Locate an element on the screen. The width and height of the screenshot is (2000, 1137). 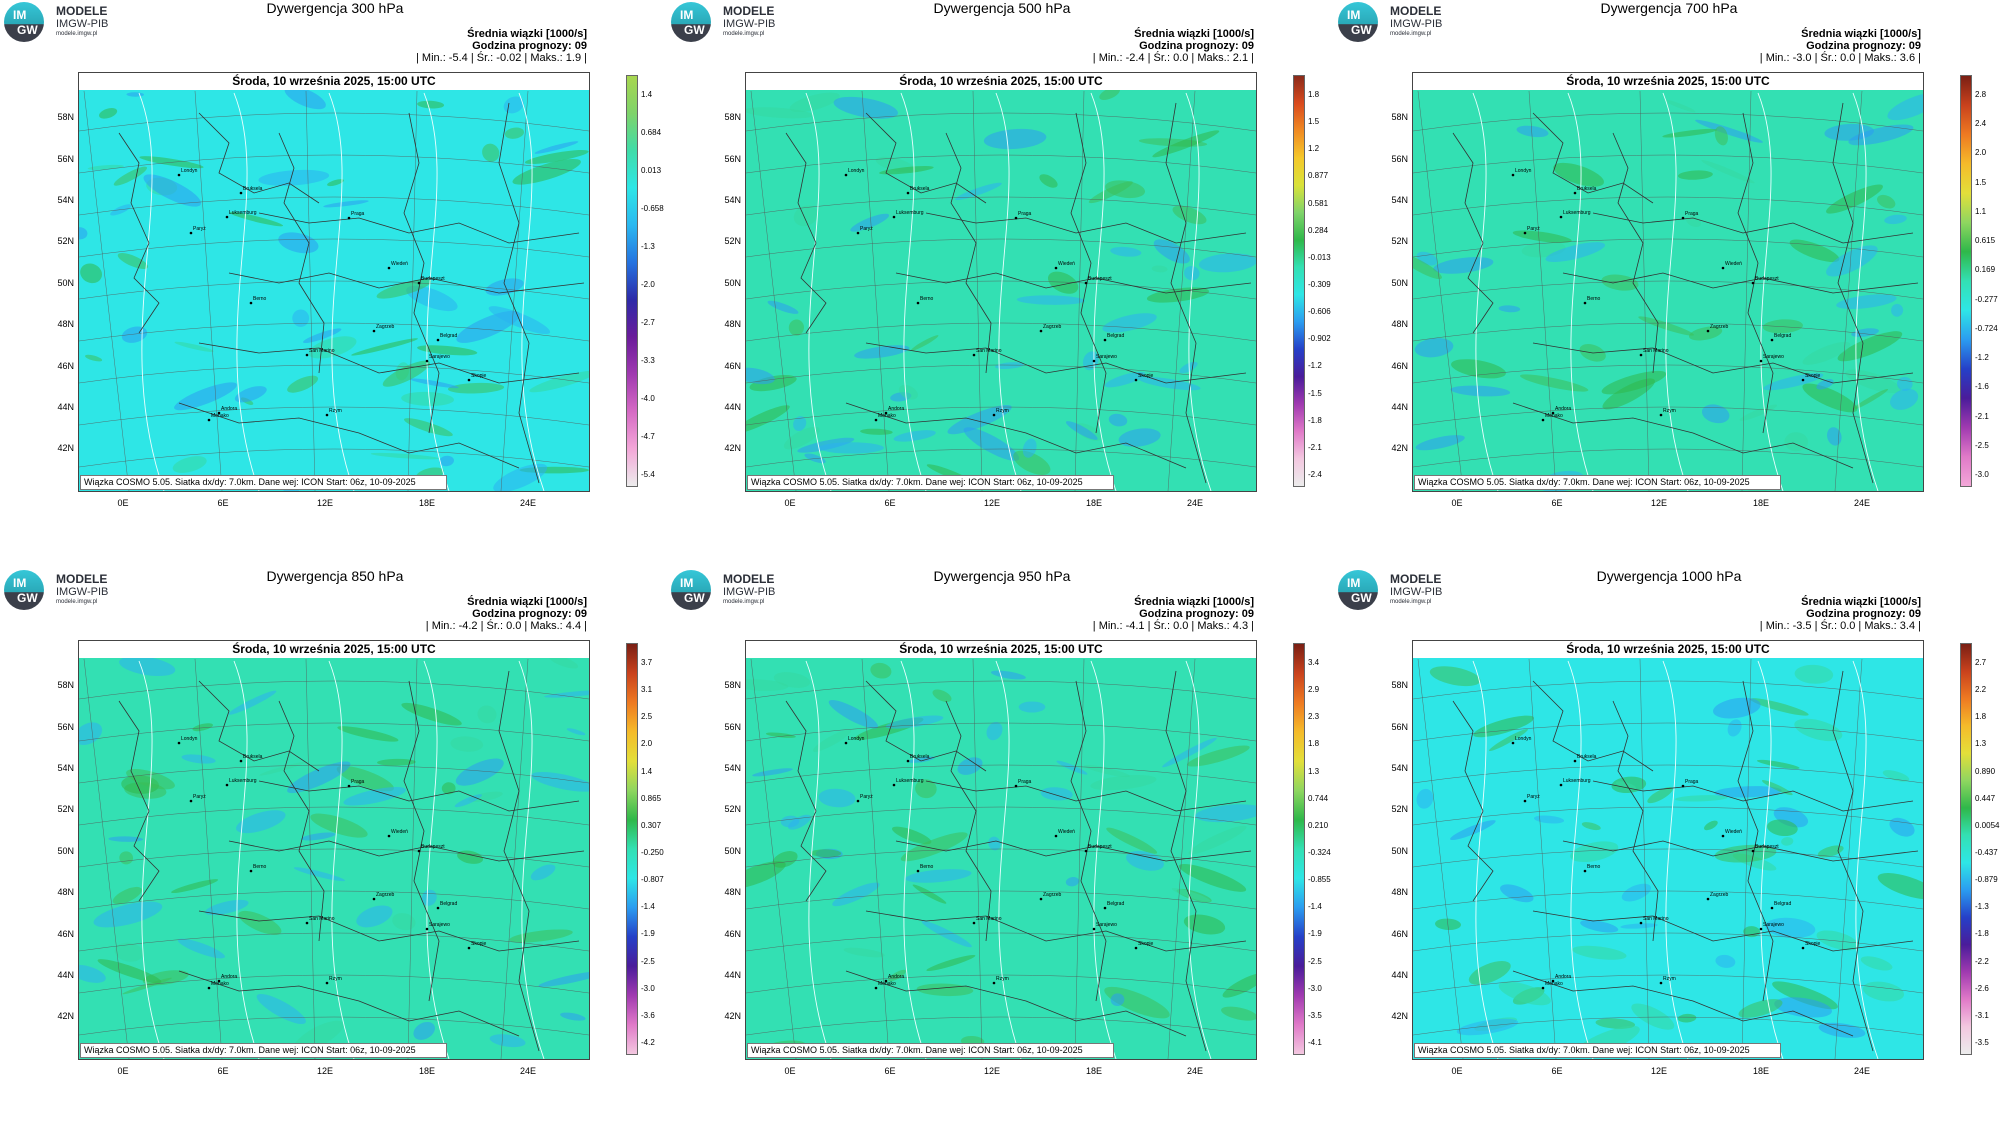
colorbar-tick-label: 0.284 is located at coordinates (1318, 230).